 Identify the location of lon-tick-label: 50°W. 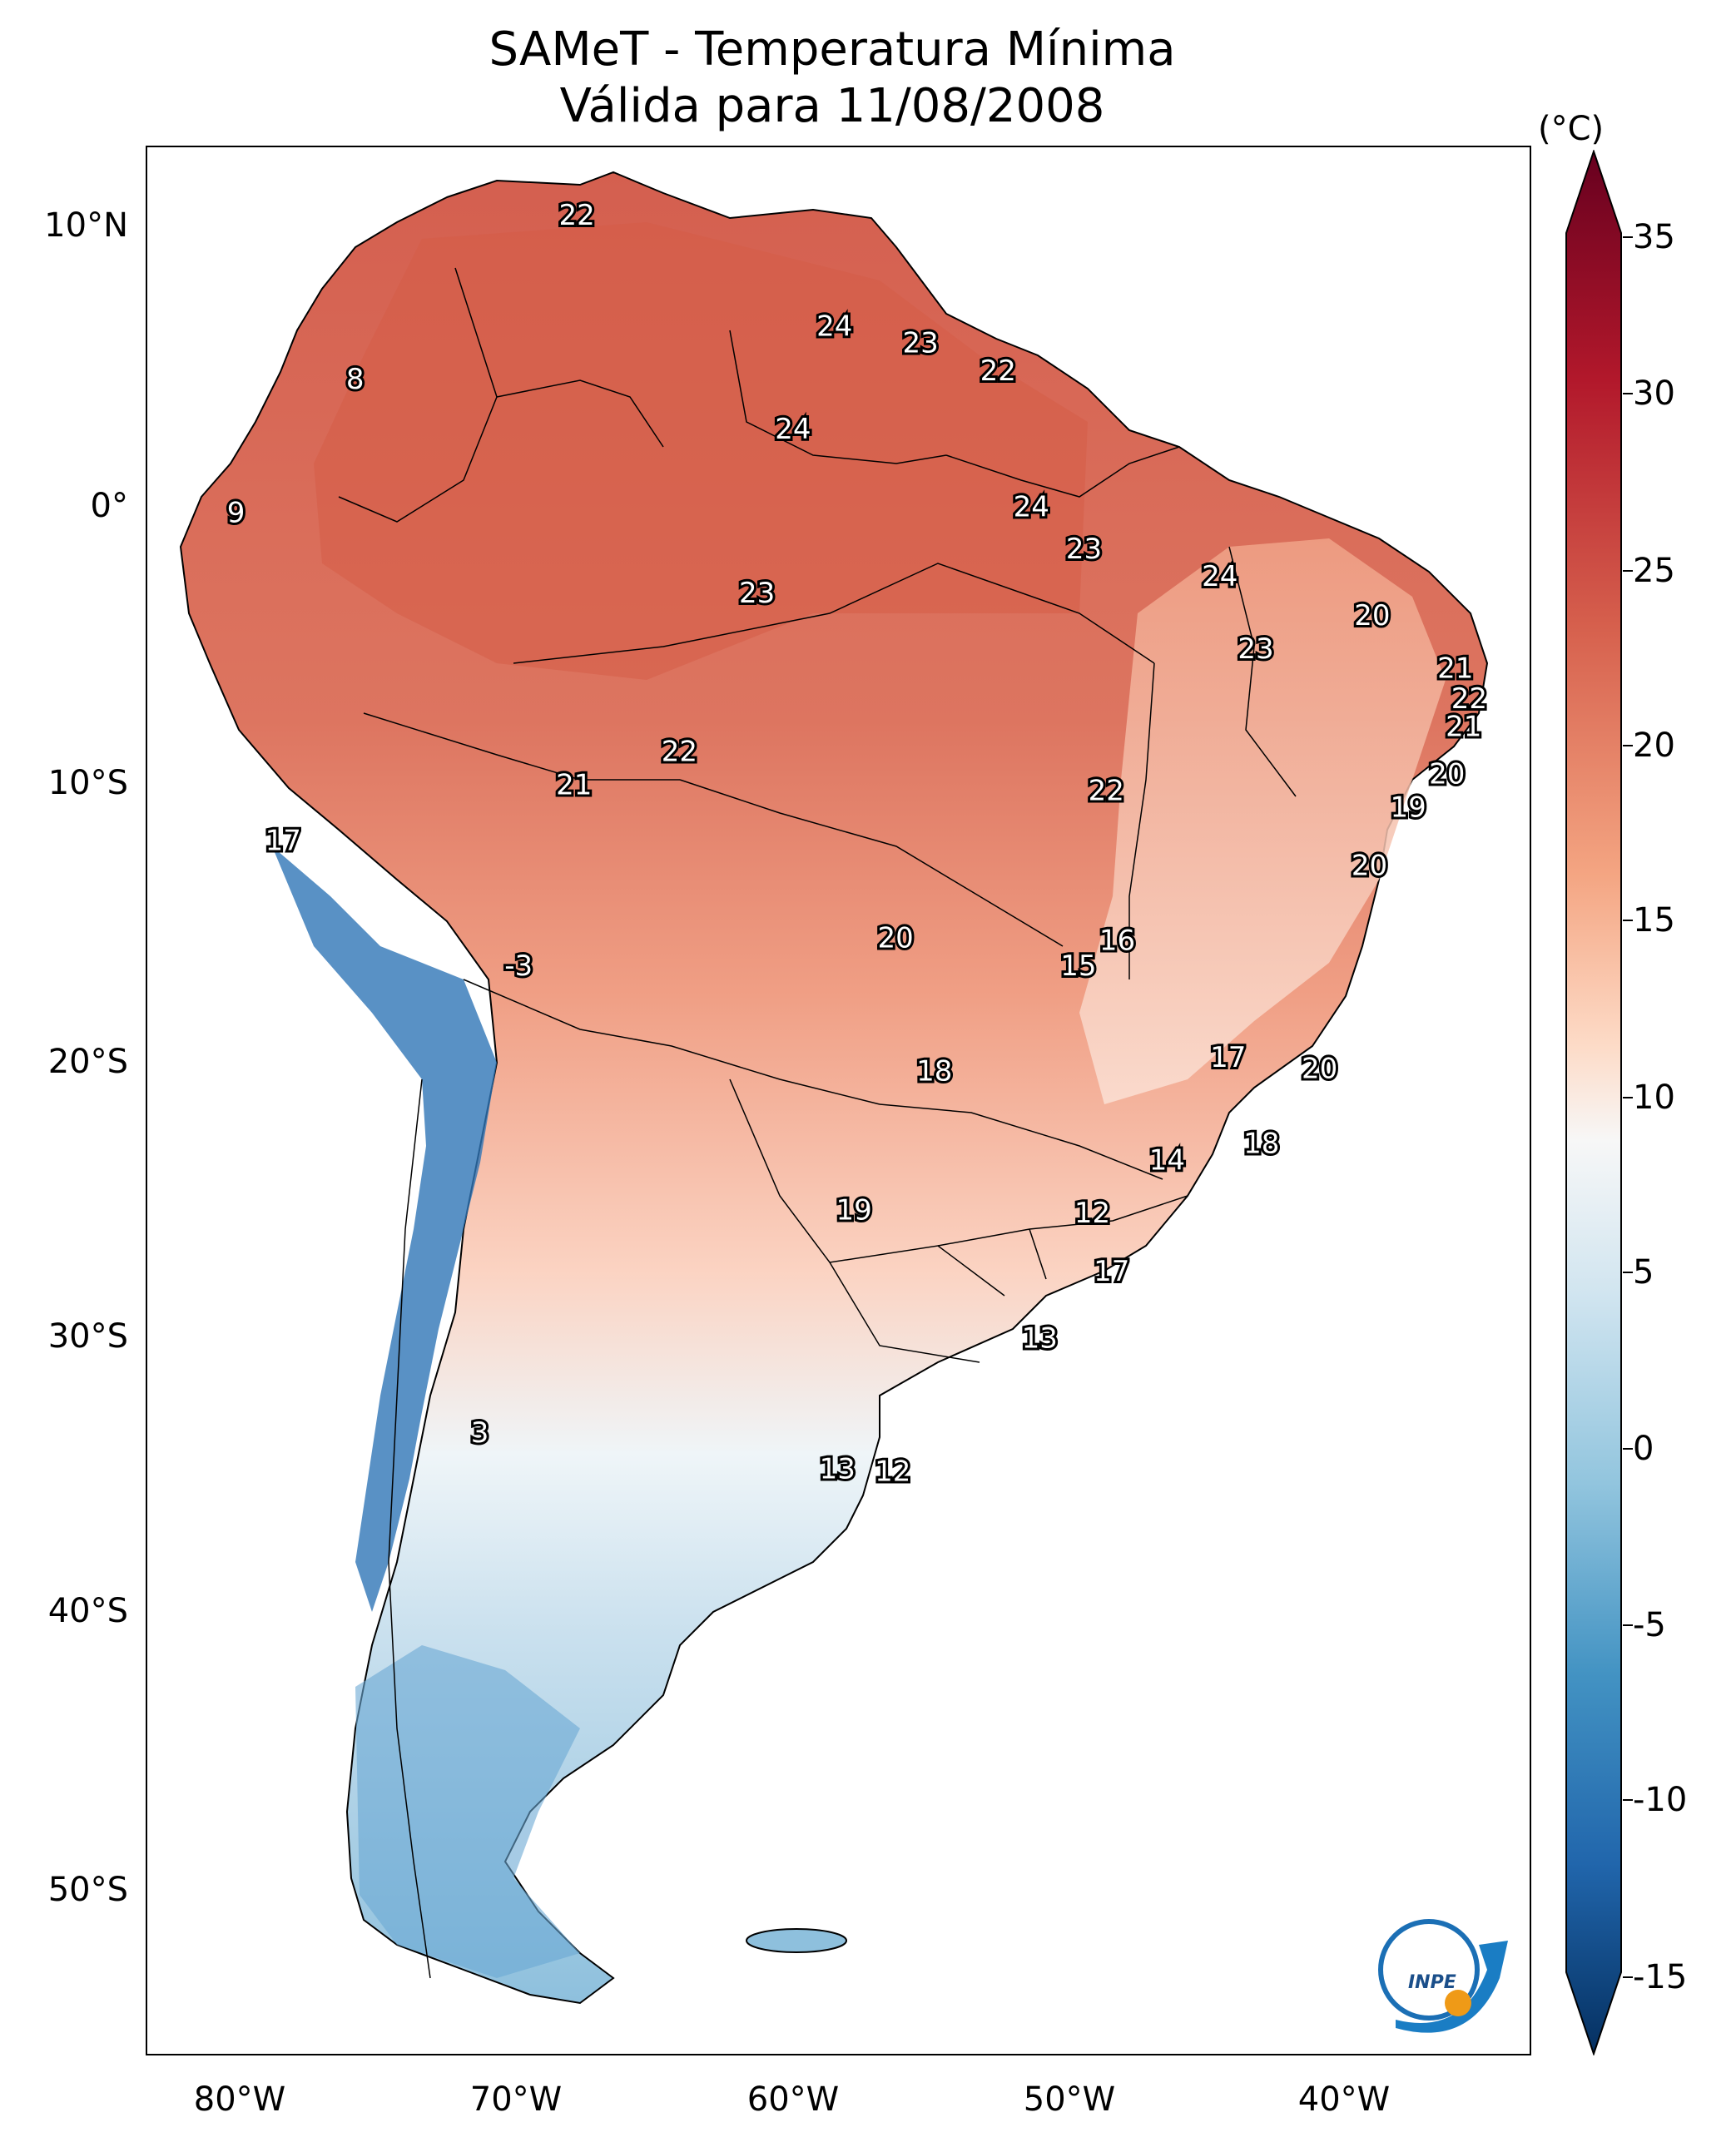
(1069, 2099).